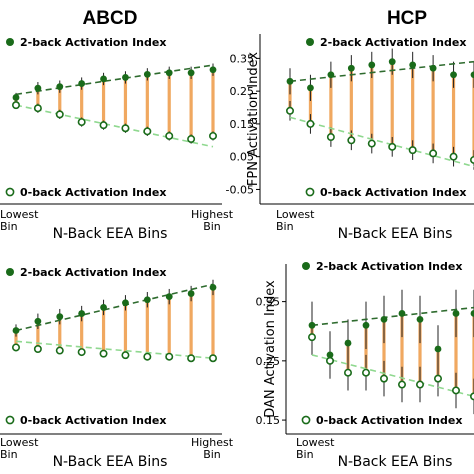  Describe the element at coordinates (270, 349) in the screenshot. I see `y-axis-label: DAN Activation Index` at that location.